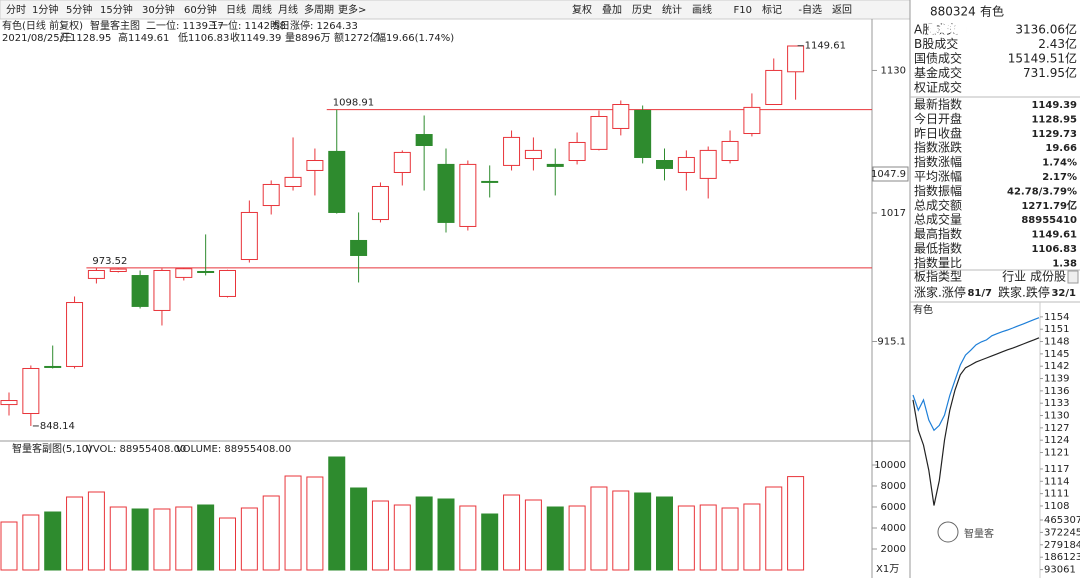 Image resolution: width=1080 pixels, height=578 pixels. Describe the element at coordinates (979, 533) in the screenshot. I see `watermark: 智量客` at that location.